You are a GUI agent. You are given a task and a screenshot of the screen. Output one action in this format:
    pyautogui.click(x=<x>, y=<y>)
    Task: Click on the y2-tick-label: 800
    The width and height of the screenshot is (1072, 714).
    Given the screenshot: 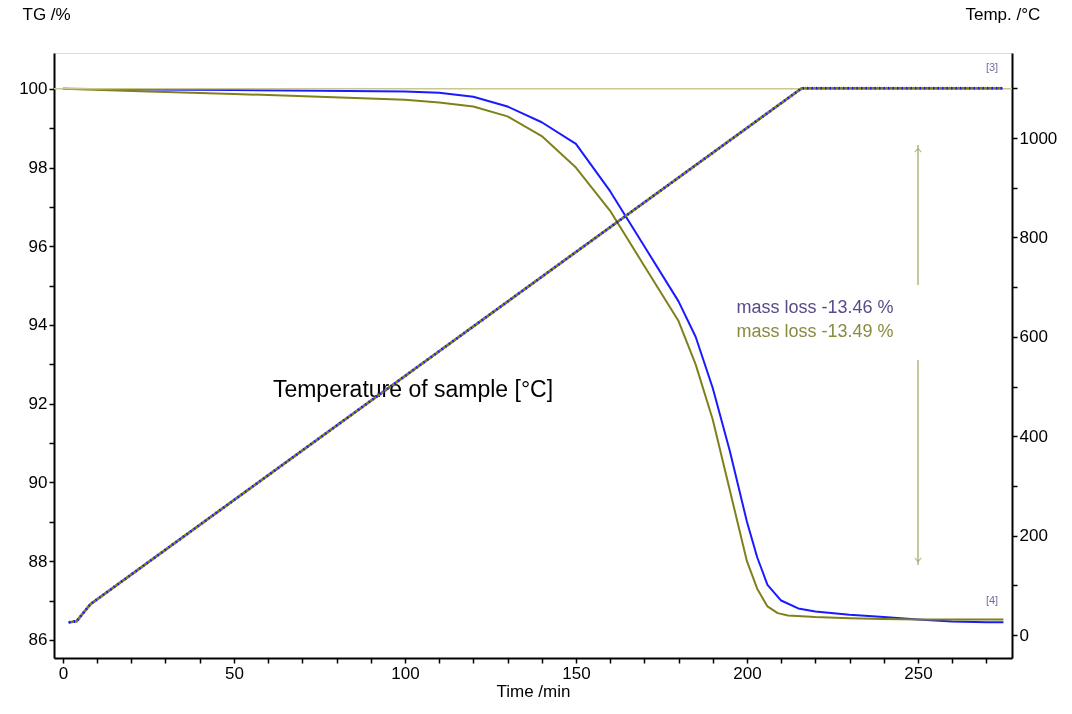 What is the action you would take?
    pyautogui.click(x=1033, y=237)
    